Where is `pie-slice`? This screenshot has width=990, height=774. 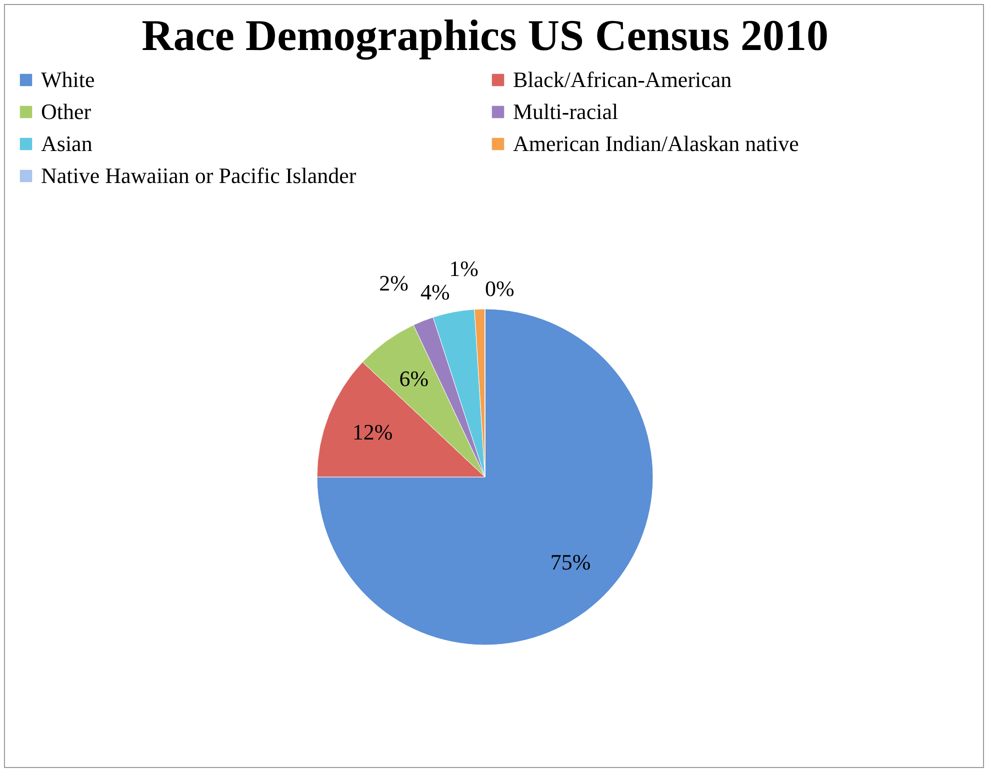 pie-slice is located at coordinates (485, 477).